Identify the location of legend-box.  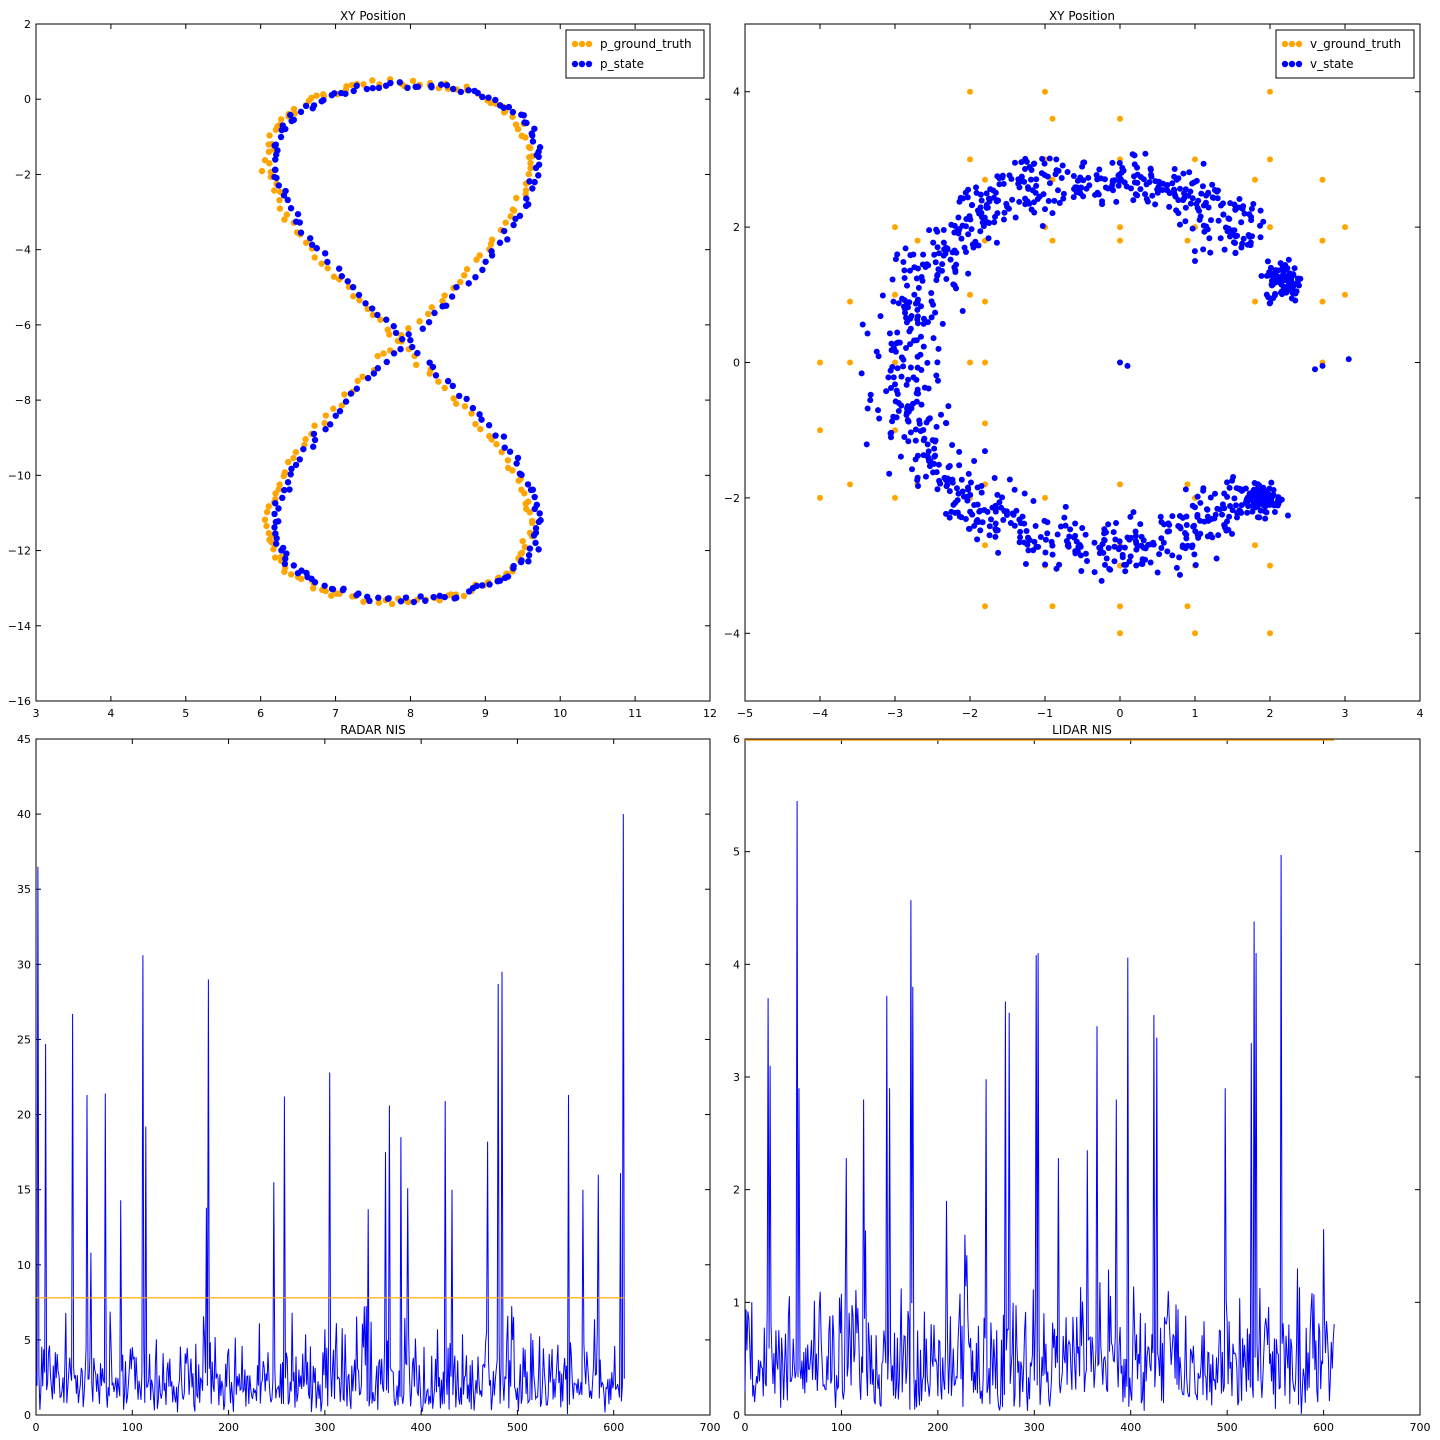
(1345, 54).